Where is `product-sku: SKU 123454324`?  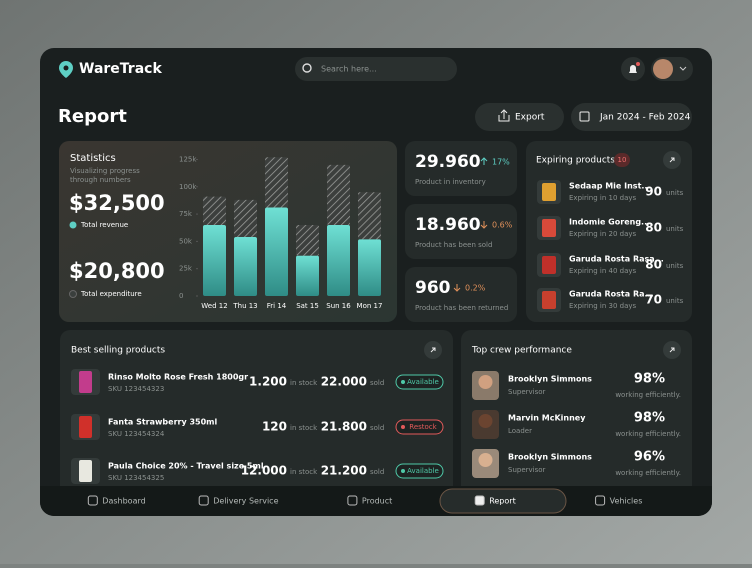
product-sku: SKU 123454324 is located at coordinates (136, 434).